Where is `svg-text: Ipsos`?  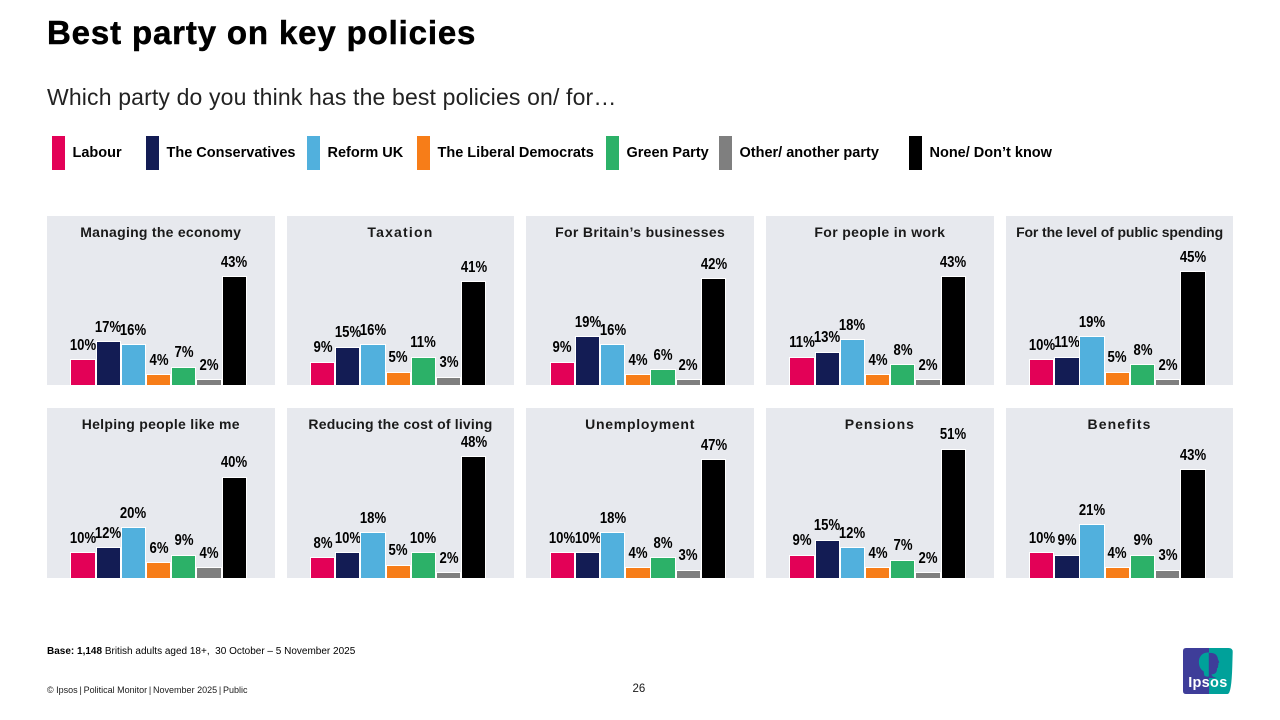 svg-text: Ipsos is located at coordinates (1207, 683).